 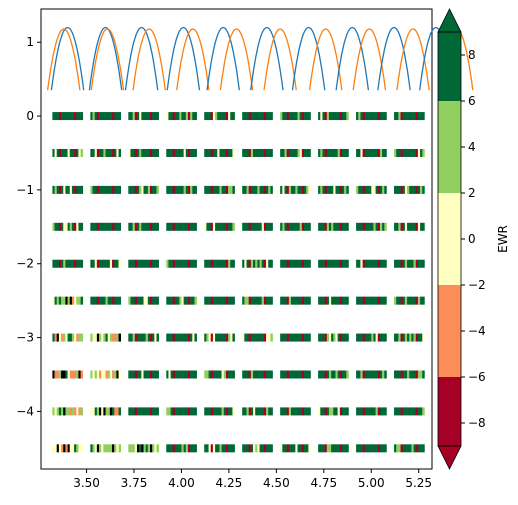 What do you see at coordinates (472, 193) in the screenshot?
I see `colorbar-tick-label: 2` at bounding box center [472, 193].